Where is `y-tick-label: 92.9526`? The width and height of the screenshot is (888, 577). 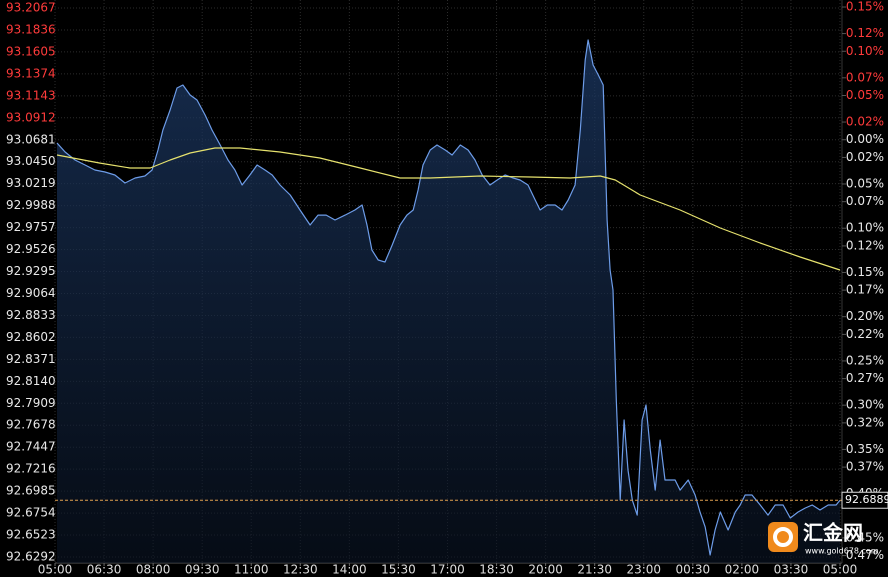 y-tick-label: 92.9526 is located at coordinates (31, 249).